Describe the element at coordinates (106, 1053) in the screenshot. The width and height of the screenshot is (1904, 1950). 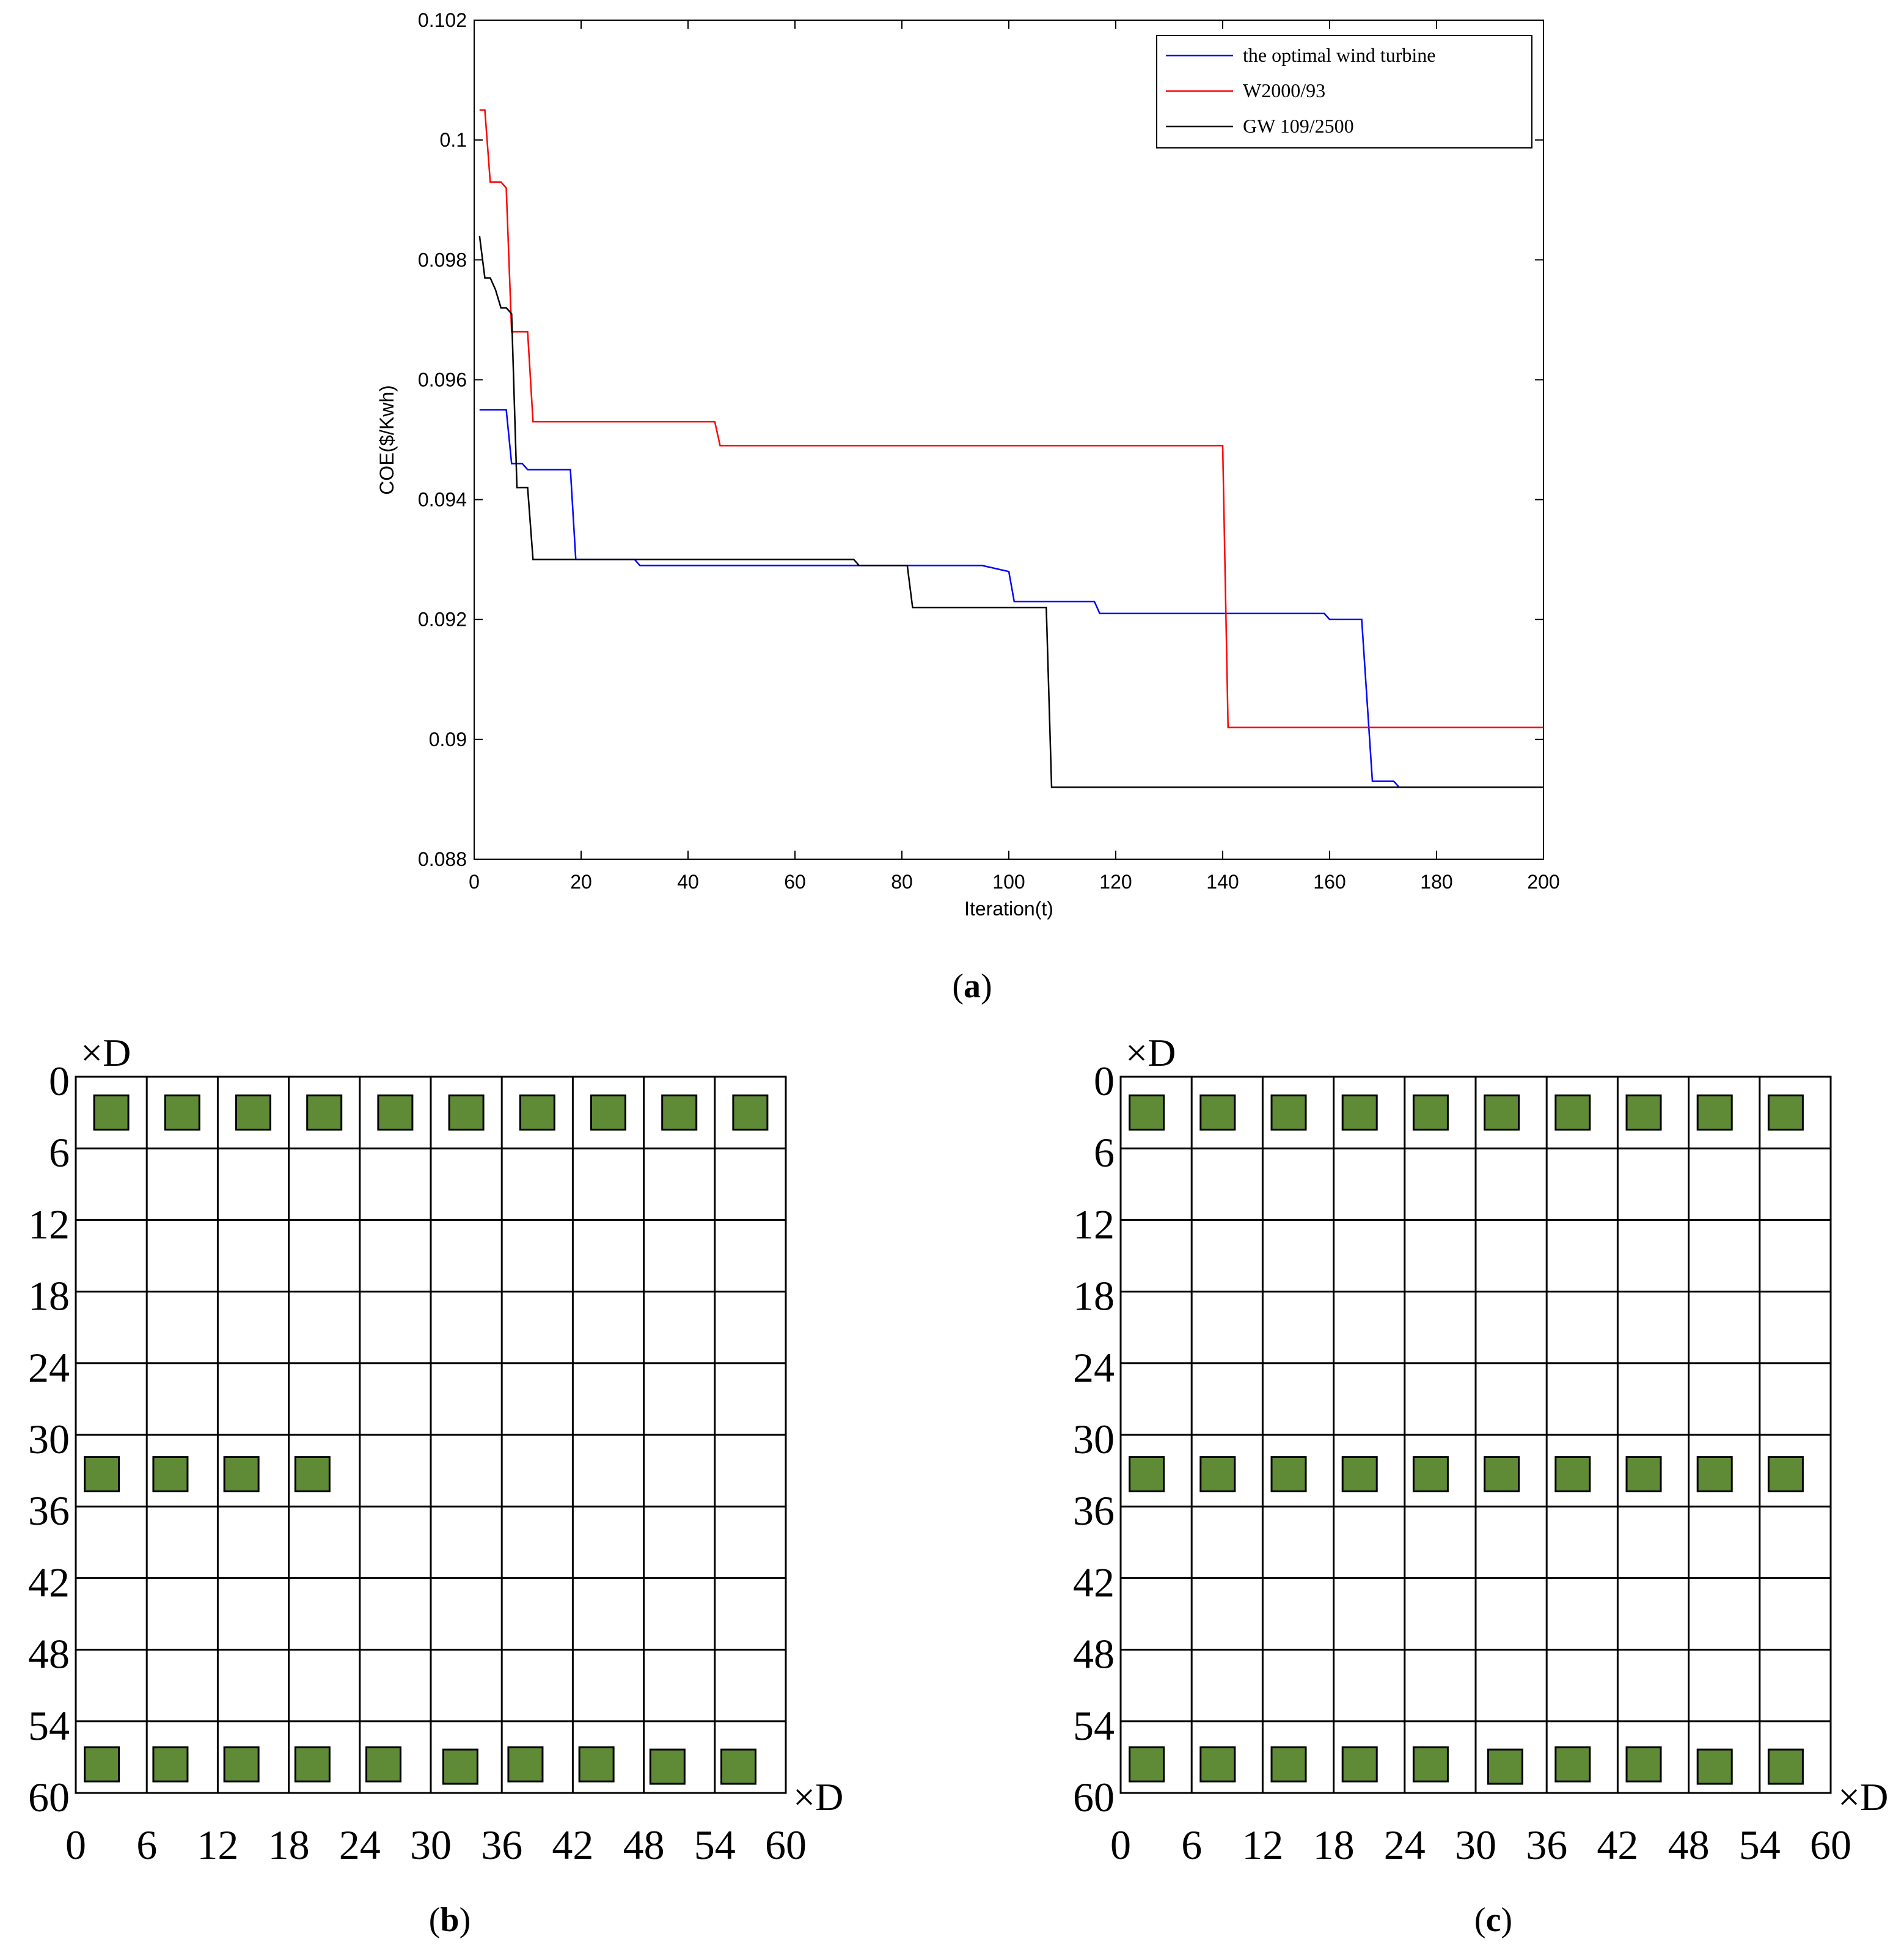
I see `y-axis-unit-label: ×D` at that location.